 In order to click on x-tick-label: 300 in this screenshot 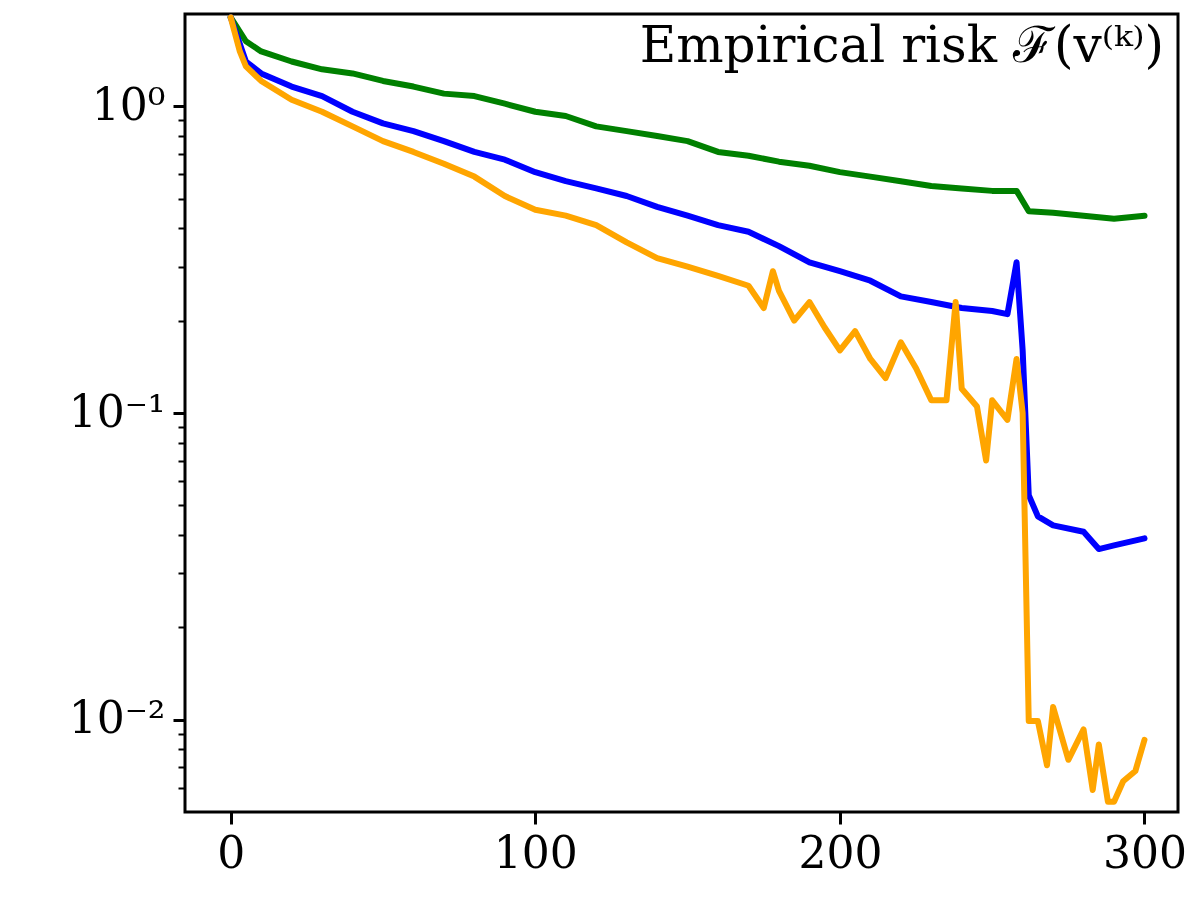, I will do `click(1145, 852)`.